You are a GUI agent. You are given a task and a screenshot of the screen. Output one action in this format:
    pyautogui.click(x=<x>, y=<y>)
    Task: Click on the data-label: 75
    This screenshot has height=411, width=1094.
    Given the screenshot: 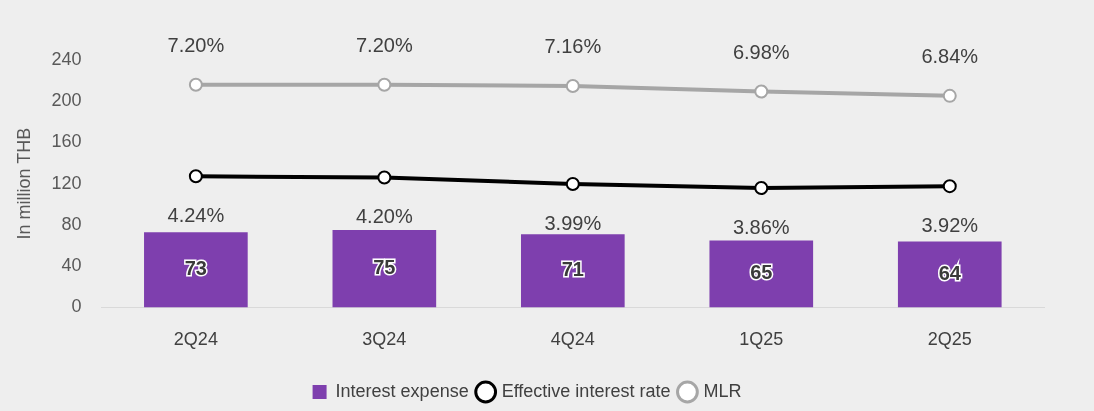 What is the action you would take?
    pyautogui.click(x=384, y=267)
    